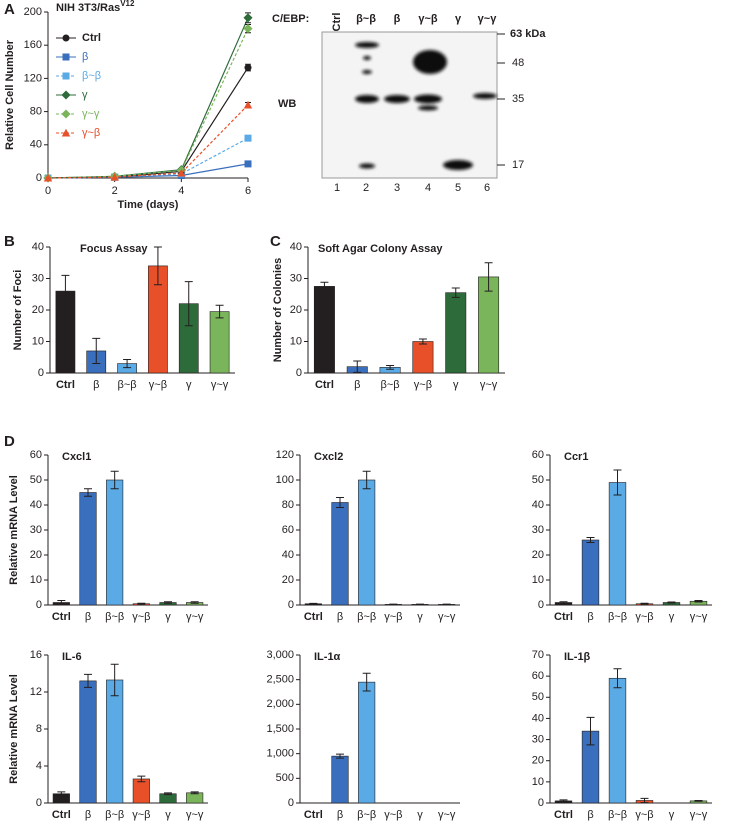 Image resolution: width=733 pixels, height=824 pixels. Describe the element at coordinates (426, 106) in the screenshot. I see `blot-bands` at that location.